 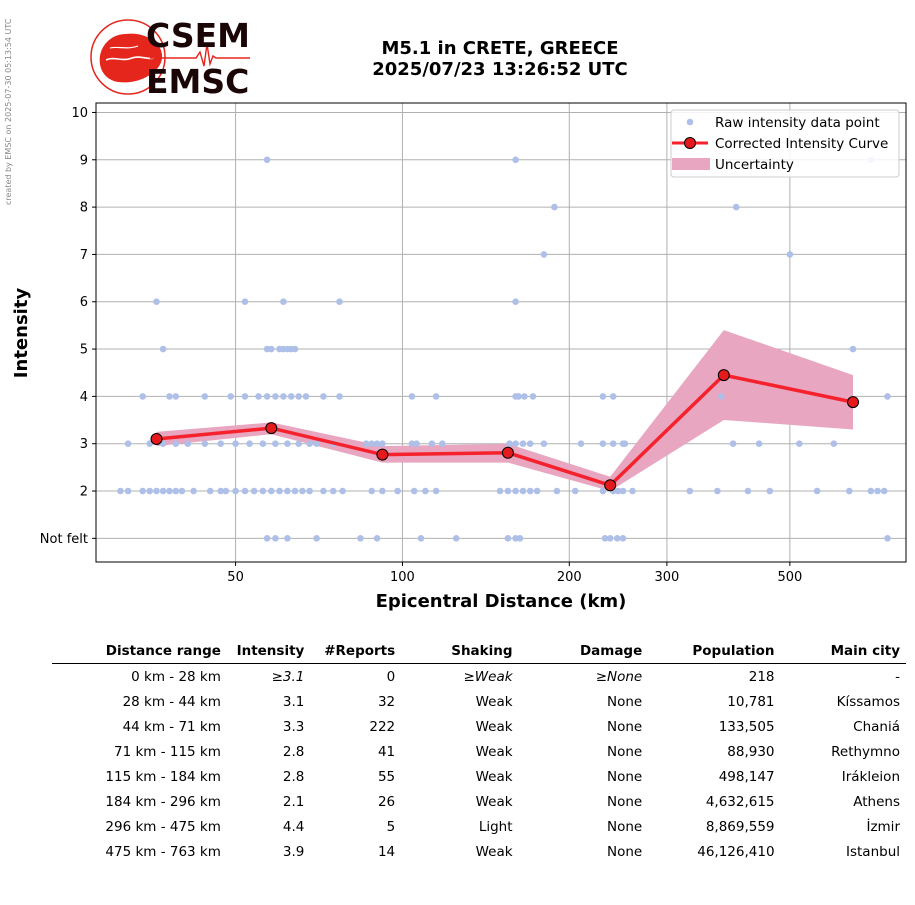 What do you see at coordinates (171, 701) in the screenshot?
I see `cell-distance-range: 28 km - 44 km` at bounding box center [171, 701].